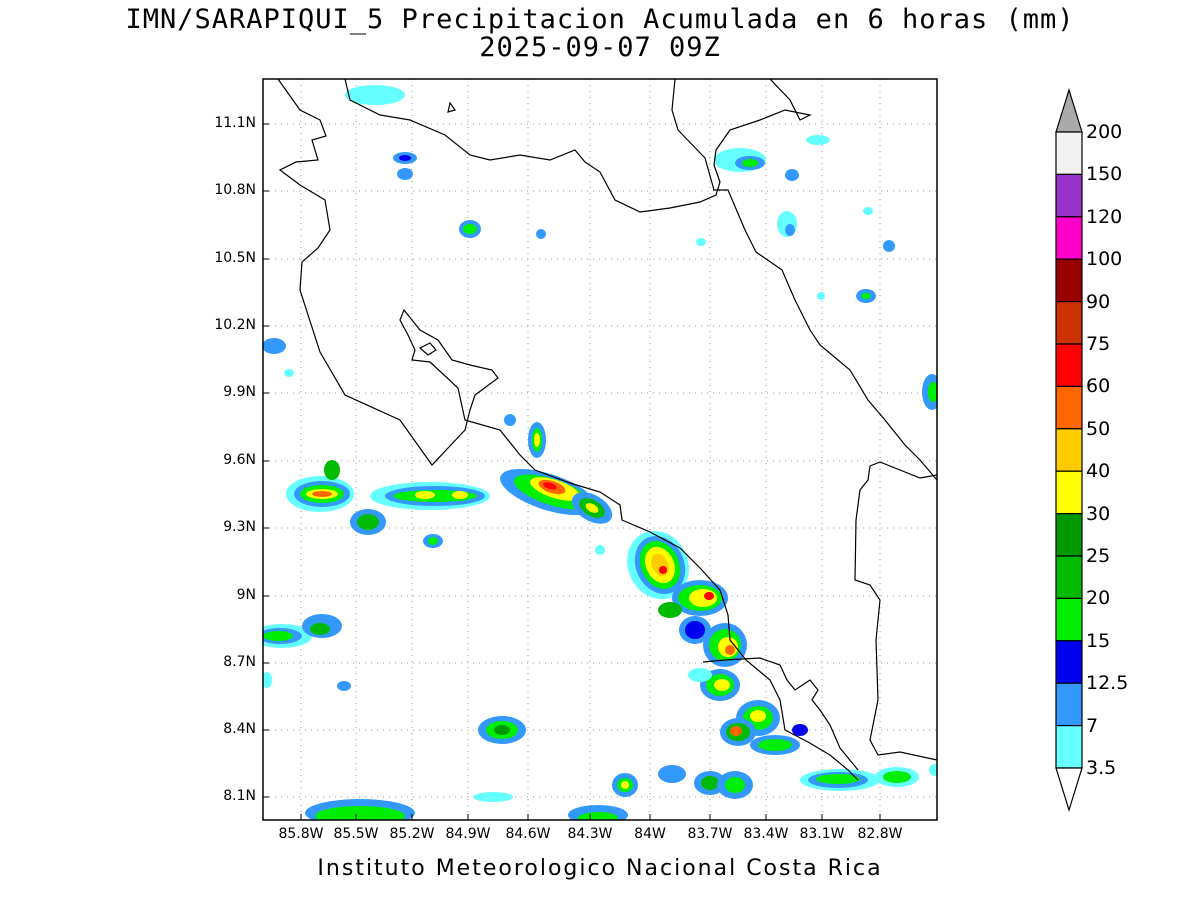 This screenshot has height=900, width=1200. I want to click on colorbar-label: 7, so click(1092, 726).